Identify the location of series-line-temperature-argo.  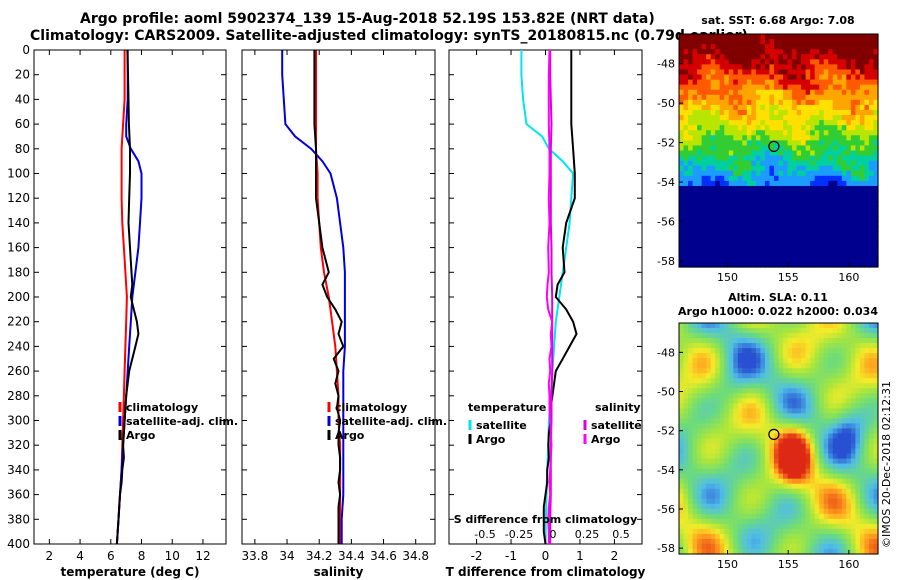
(560, 297).